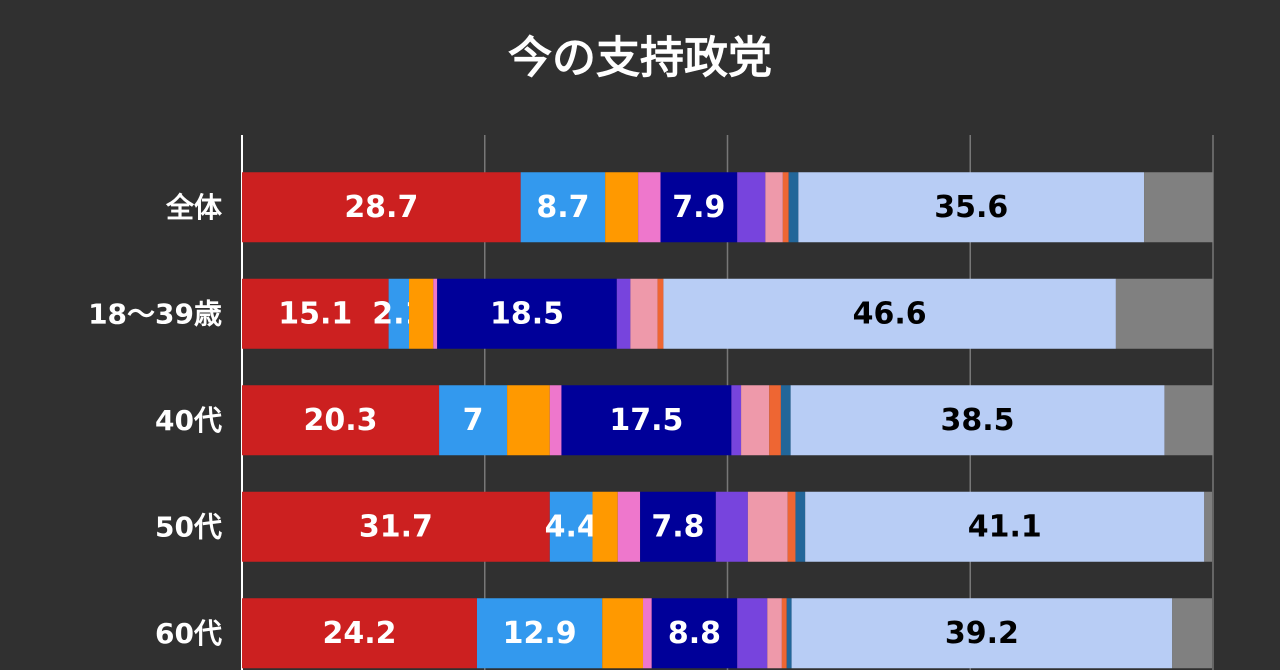 The height and width of the screenshot is (670, 1280). I want to click on data-label: 7, so click(473, 420).